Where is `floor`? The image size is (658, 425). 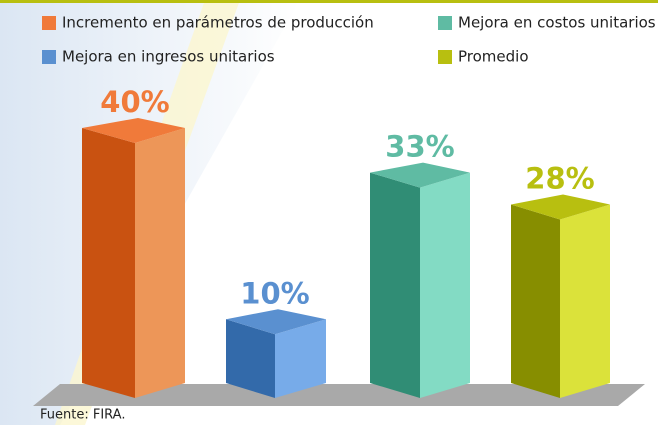
floor is located at coordinates (339, 395).